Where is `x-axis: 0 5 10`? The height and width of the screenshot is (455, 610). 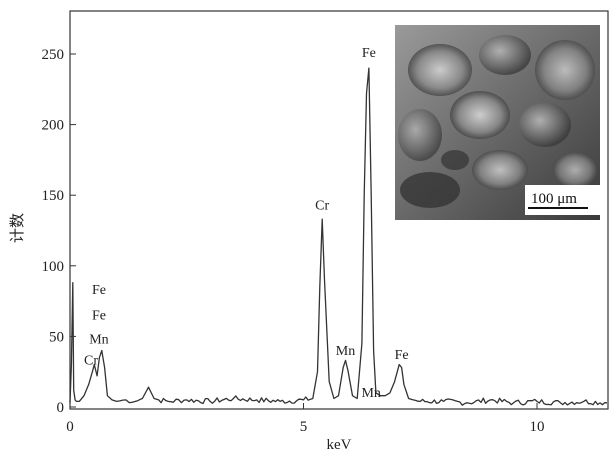
x-axis: 0 5 10 is located at coordinates (305, 419).